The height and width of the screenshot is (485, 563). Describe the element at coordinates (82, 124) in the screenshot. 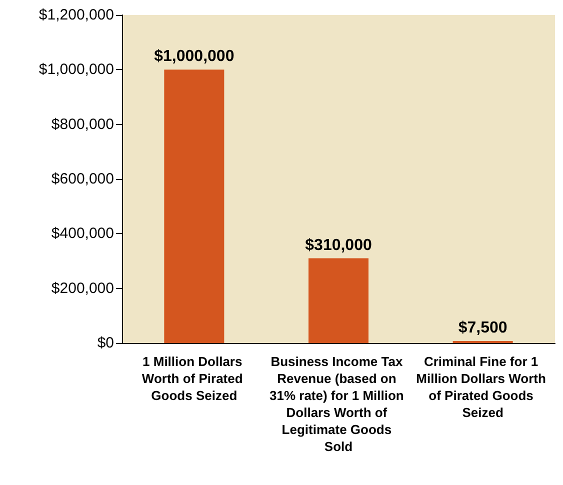

I see `y-tick-label: $800,000` at that location.